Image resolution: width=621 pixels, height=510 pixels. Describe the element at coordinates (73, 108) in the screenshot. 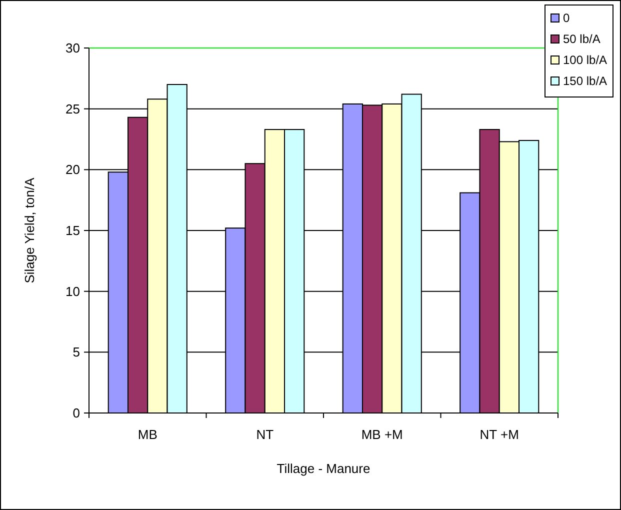

I see `y-tick-label: 25` at that location.